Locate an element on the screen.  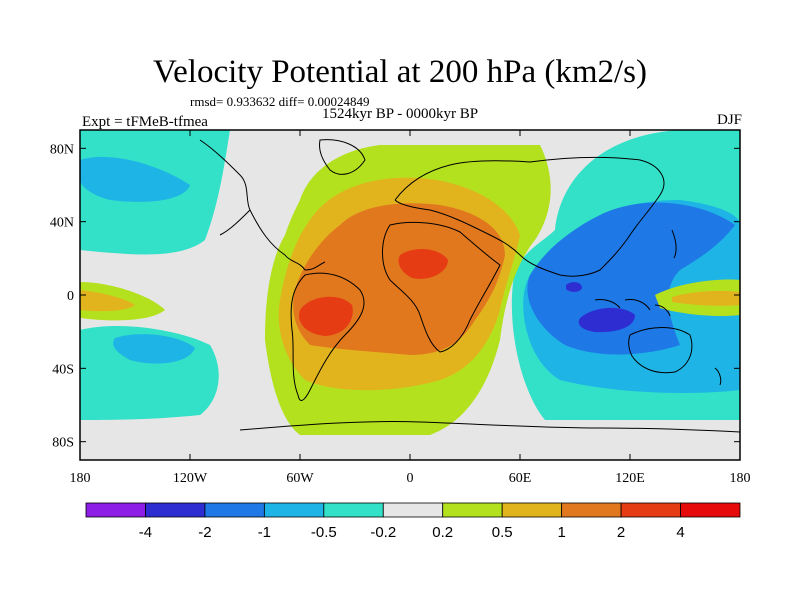
south-america-coast is located at coordinates (327, 336).